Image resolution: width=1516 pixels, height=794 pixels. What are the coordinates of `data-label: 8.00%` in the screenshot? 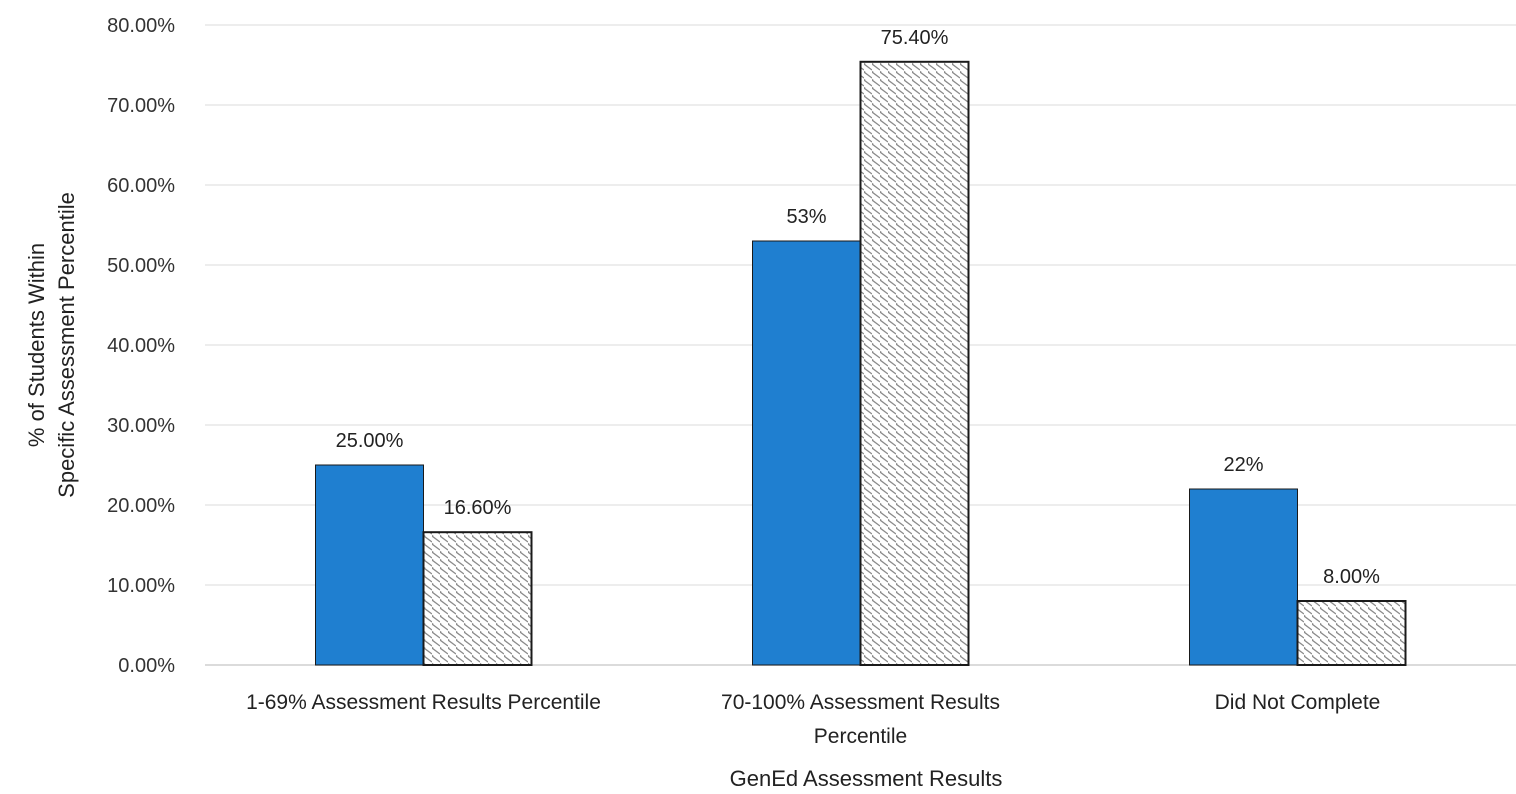 It's located at (1351, 577).